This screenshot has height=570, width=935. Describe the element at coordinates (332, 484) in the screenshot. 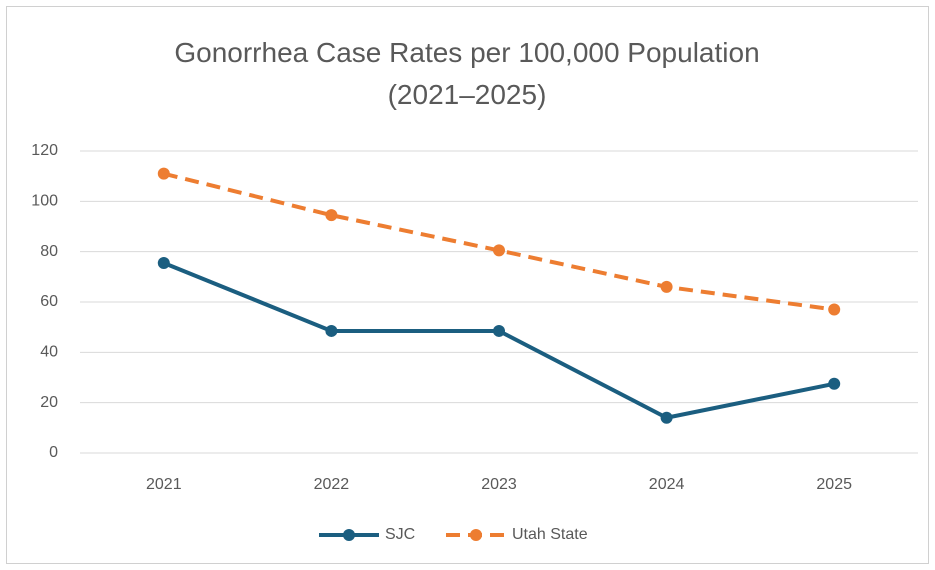

I see `x-tick-label: 2022` at that location.